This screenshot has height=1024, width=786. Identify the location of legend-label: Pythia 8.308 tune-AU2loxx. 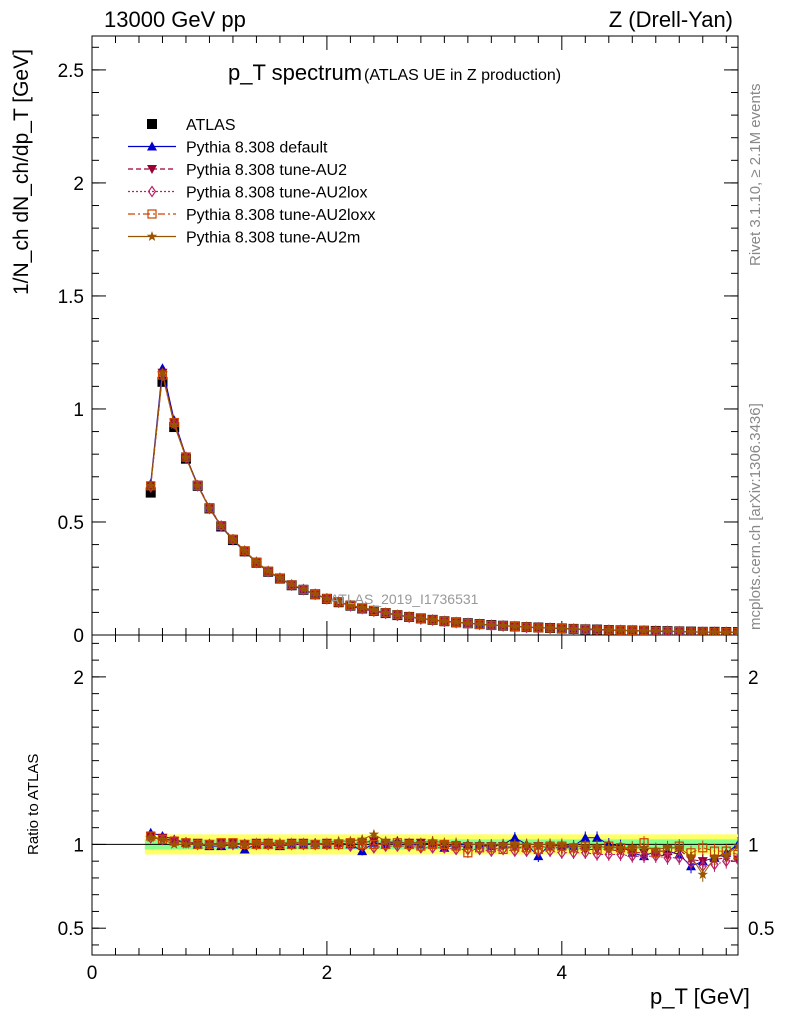
(280, 215).